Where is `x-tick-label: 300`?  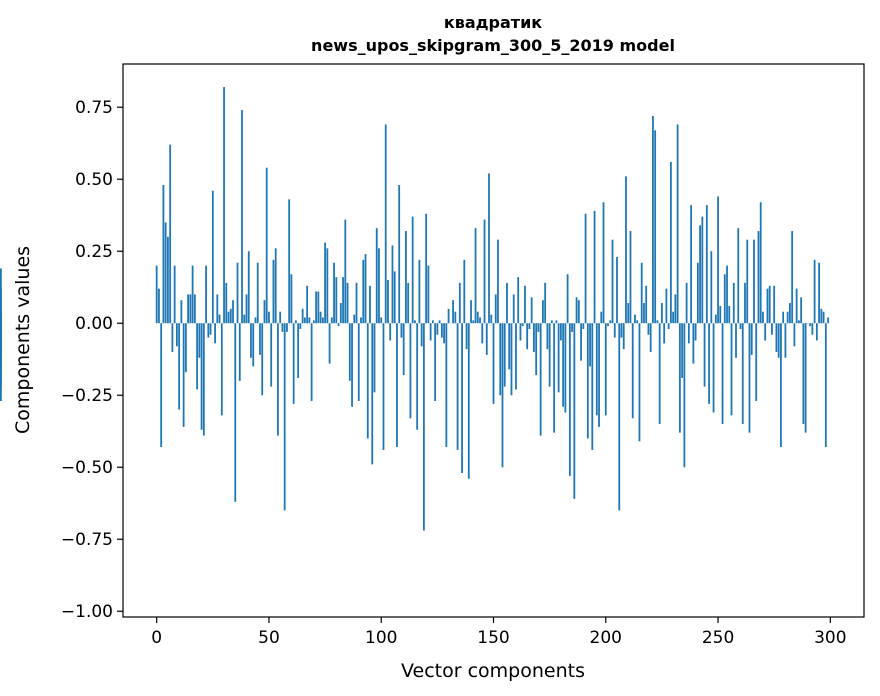
x-tick-label: 300 is located at coordinates (830, 638).